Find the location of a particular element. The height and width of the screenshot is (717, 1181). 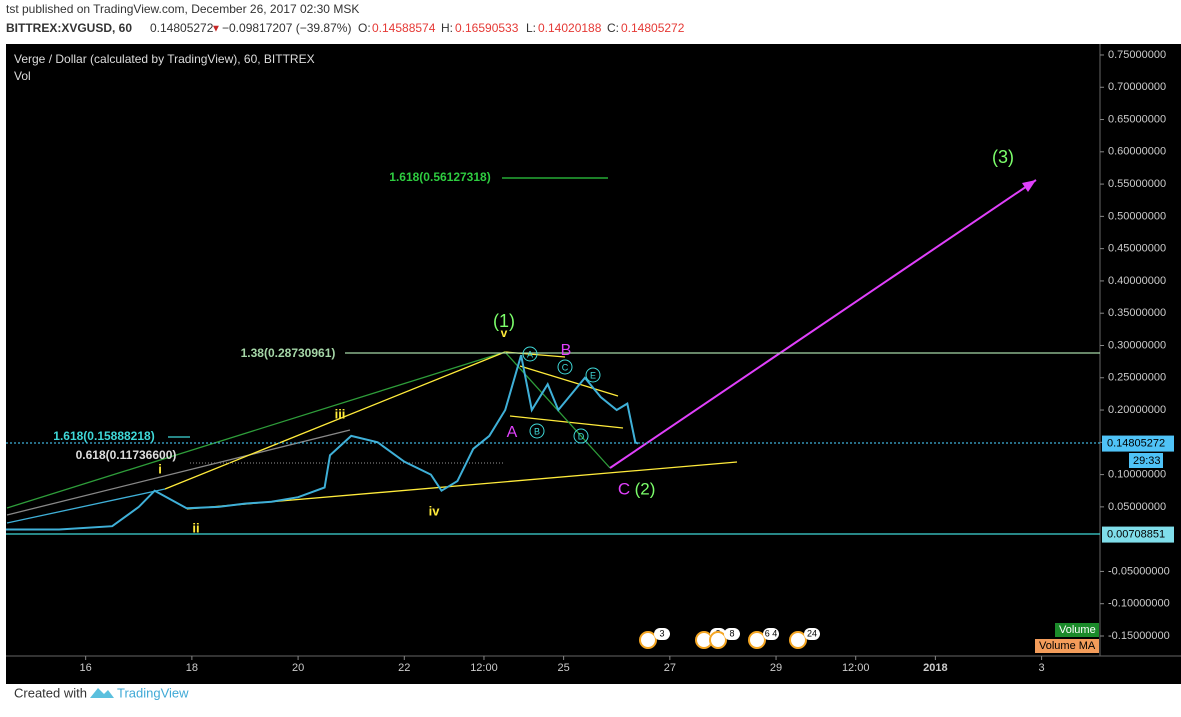

price-tag-label: 0.14805272 is located at coordinates (1136, 443).